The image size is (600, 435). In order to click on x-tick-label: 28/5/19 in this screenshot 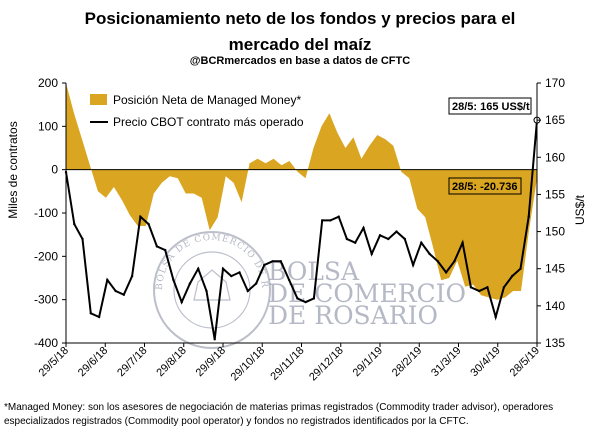, I will do `click(525, 362)`.